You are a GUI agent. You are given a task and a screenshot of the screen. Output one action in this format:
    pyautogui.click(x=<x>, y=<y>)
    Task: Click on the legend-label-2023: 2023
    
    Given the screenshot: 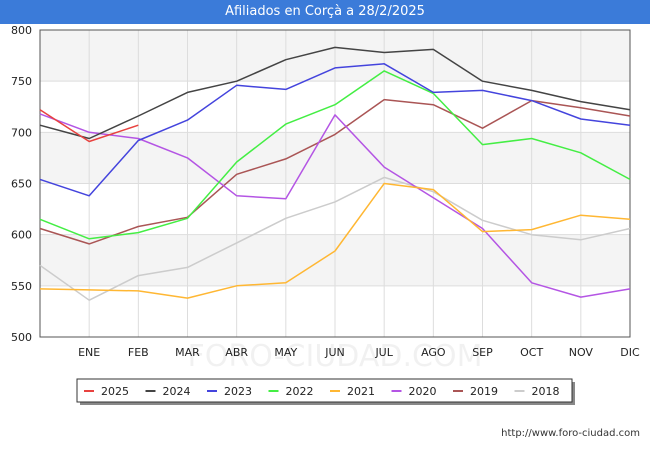 What is the action you would take?
    pyautogui.click(x=238, y=391)
    